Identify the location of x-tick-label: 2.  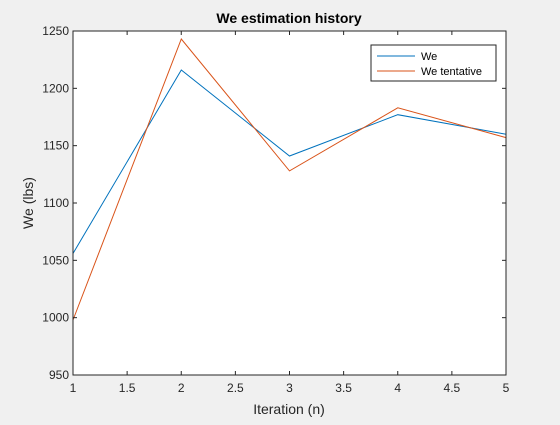
(181, 388).